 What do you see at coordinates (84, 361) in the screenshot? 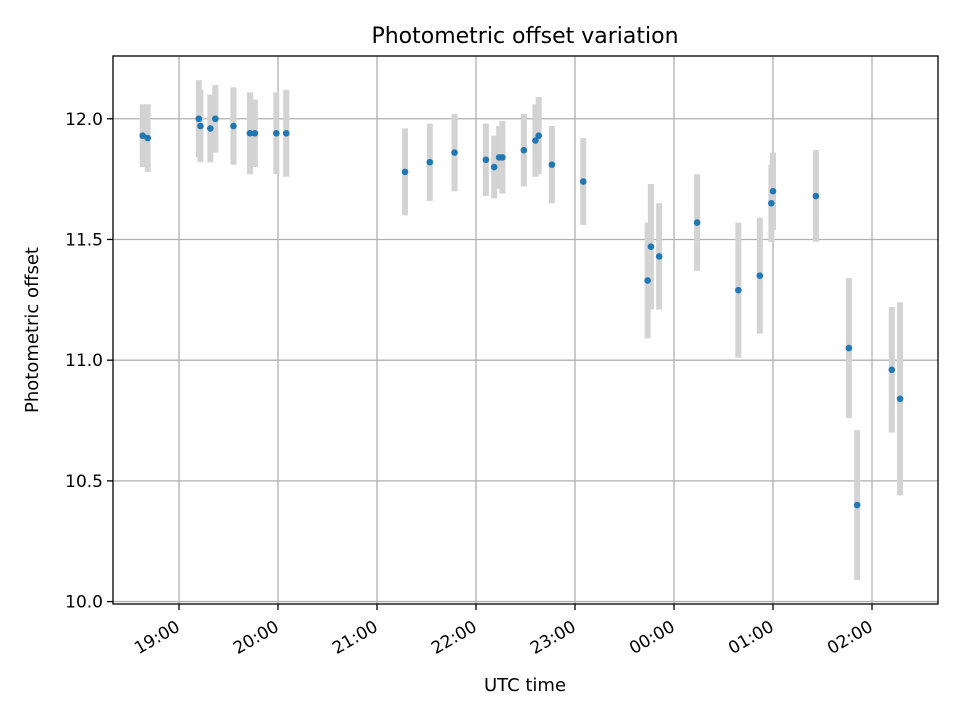
I see `y-tick-label: 11.0` at bounding box center [84, 361].